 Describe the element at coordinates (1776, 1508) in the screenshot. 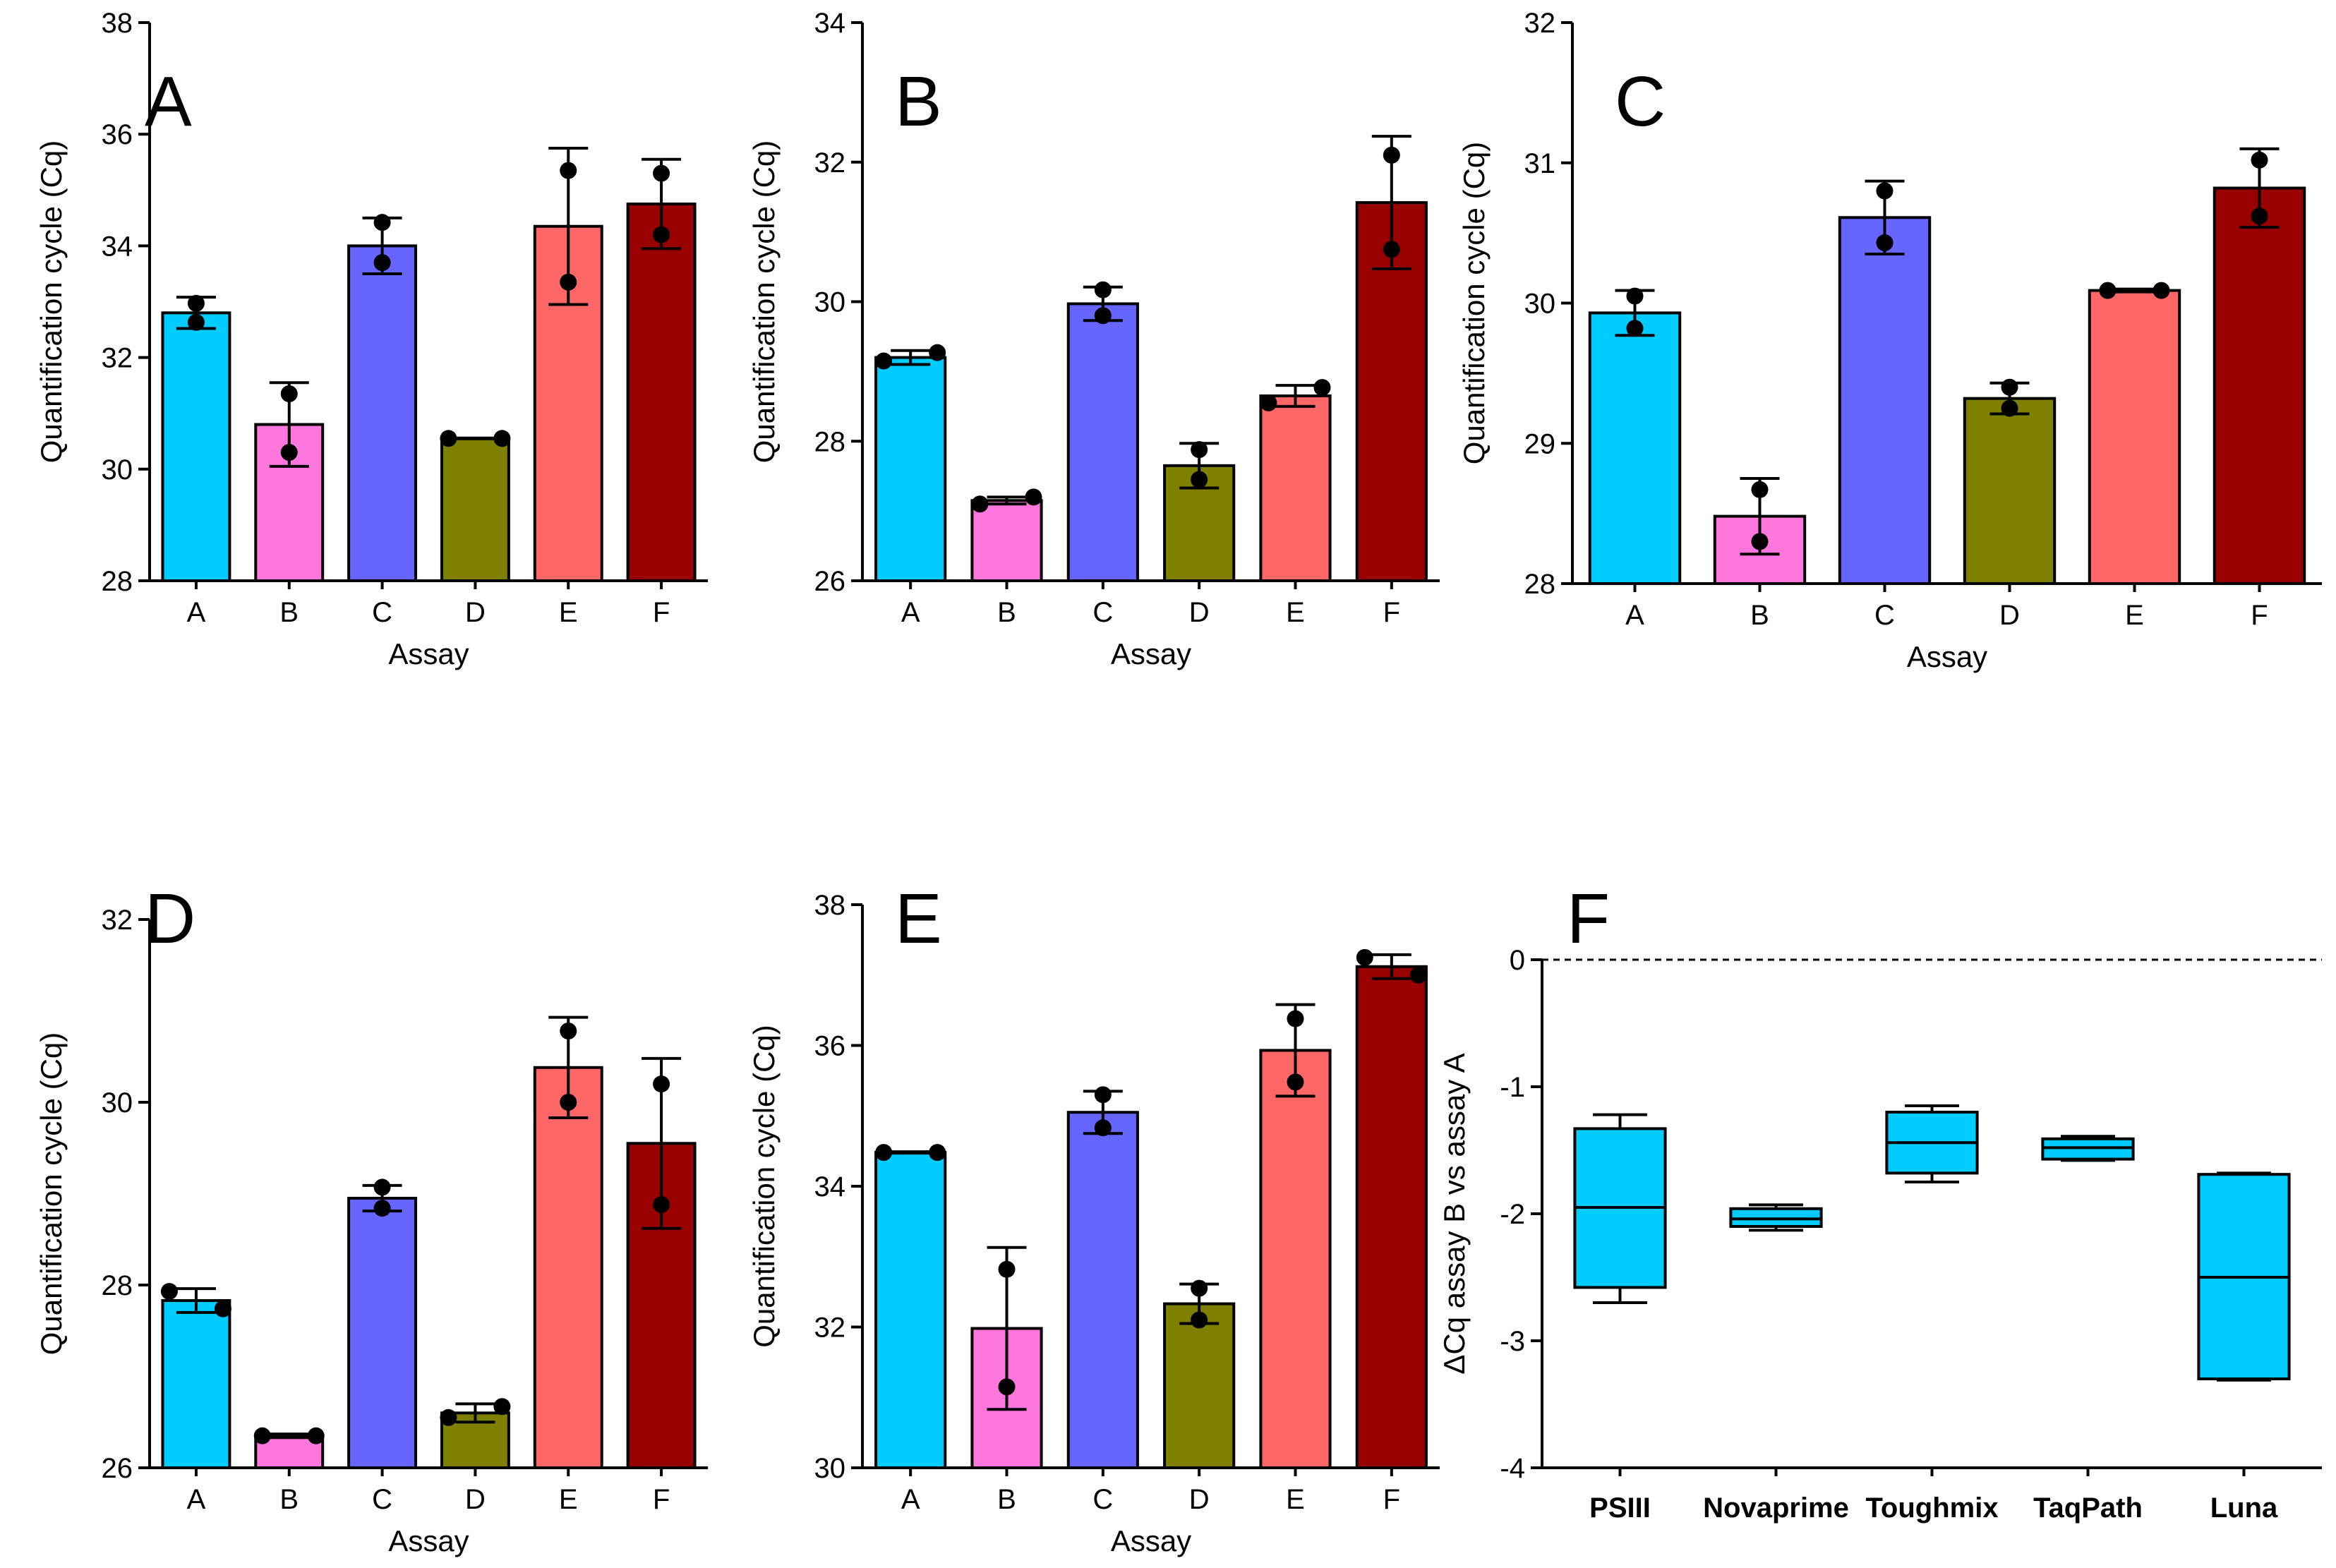

I see `x-tick-label: Novaprime` at that location.